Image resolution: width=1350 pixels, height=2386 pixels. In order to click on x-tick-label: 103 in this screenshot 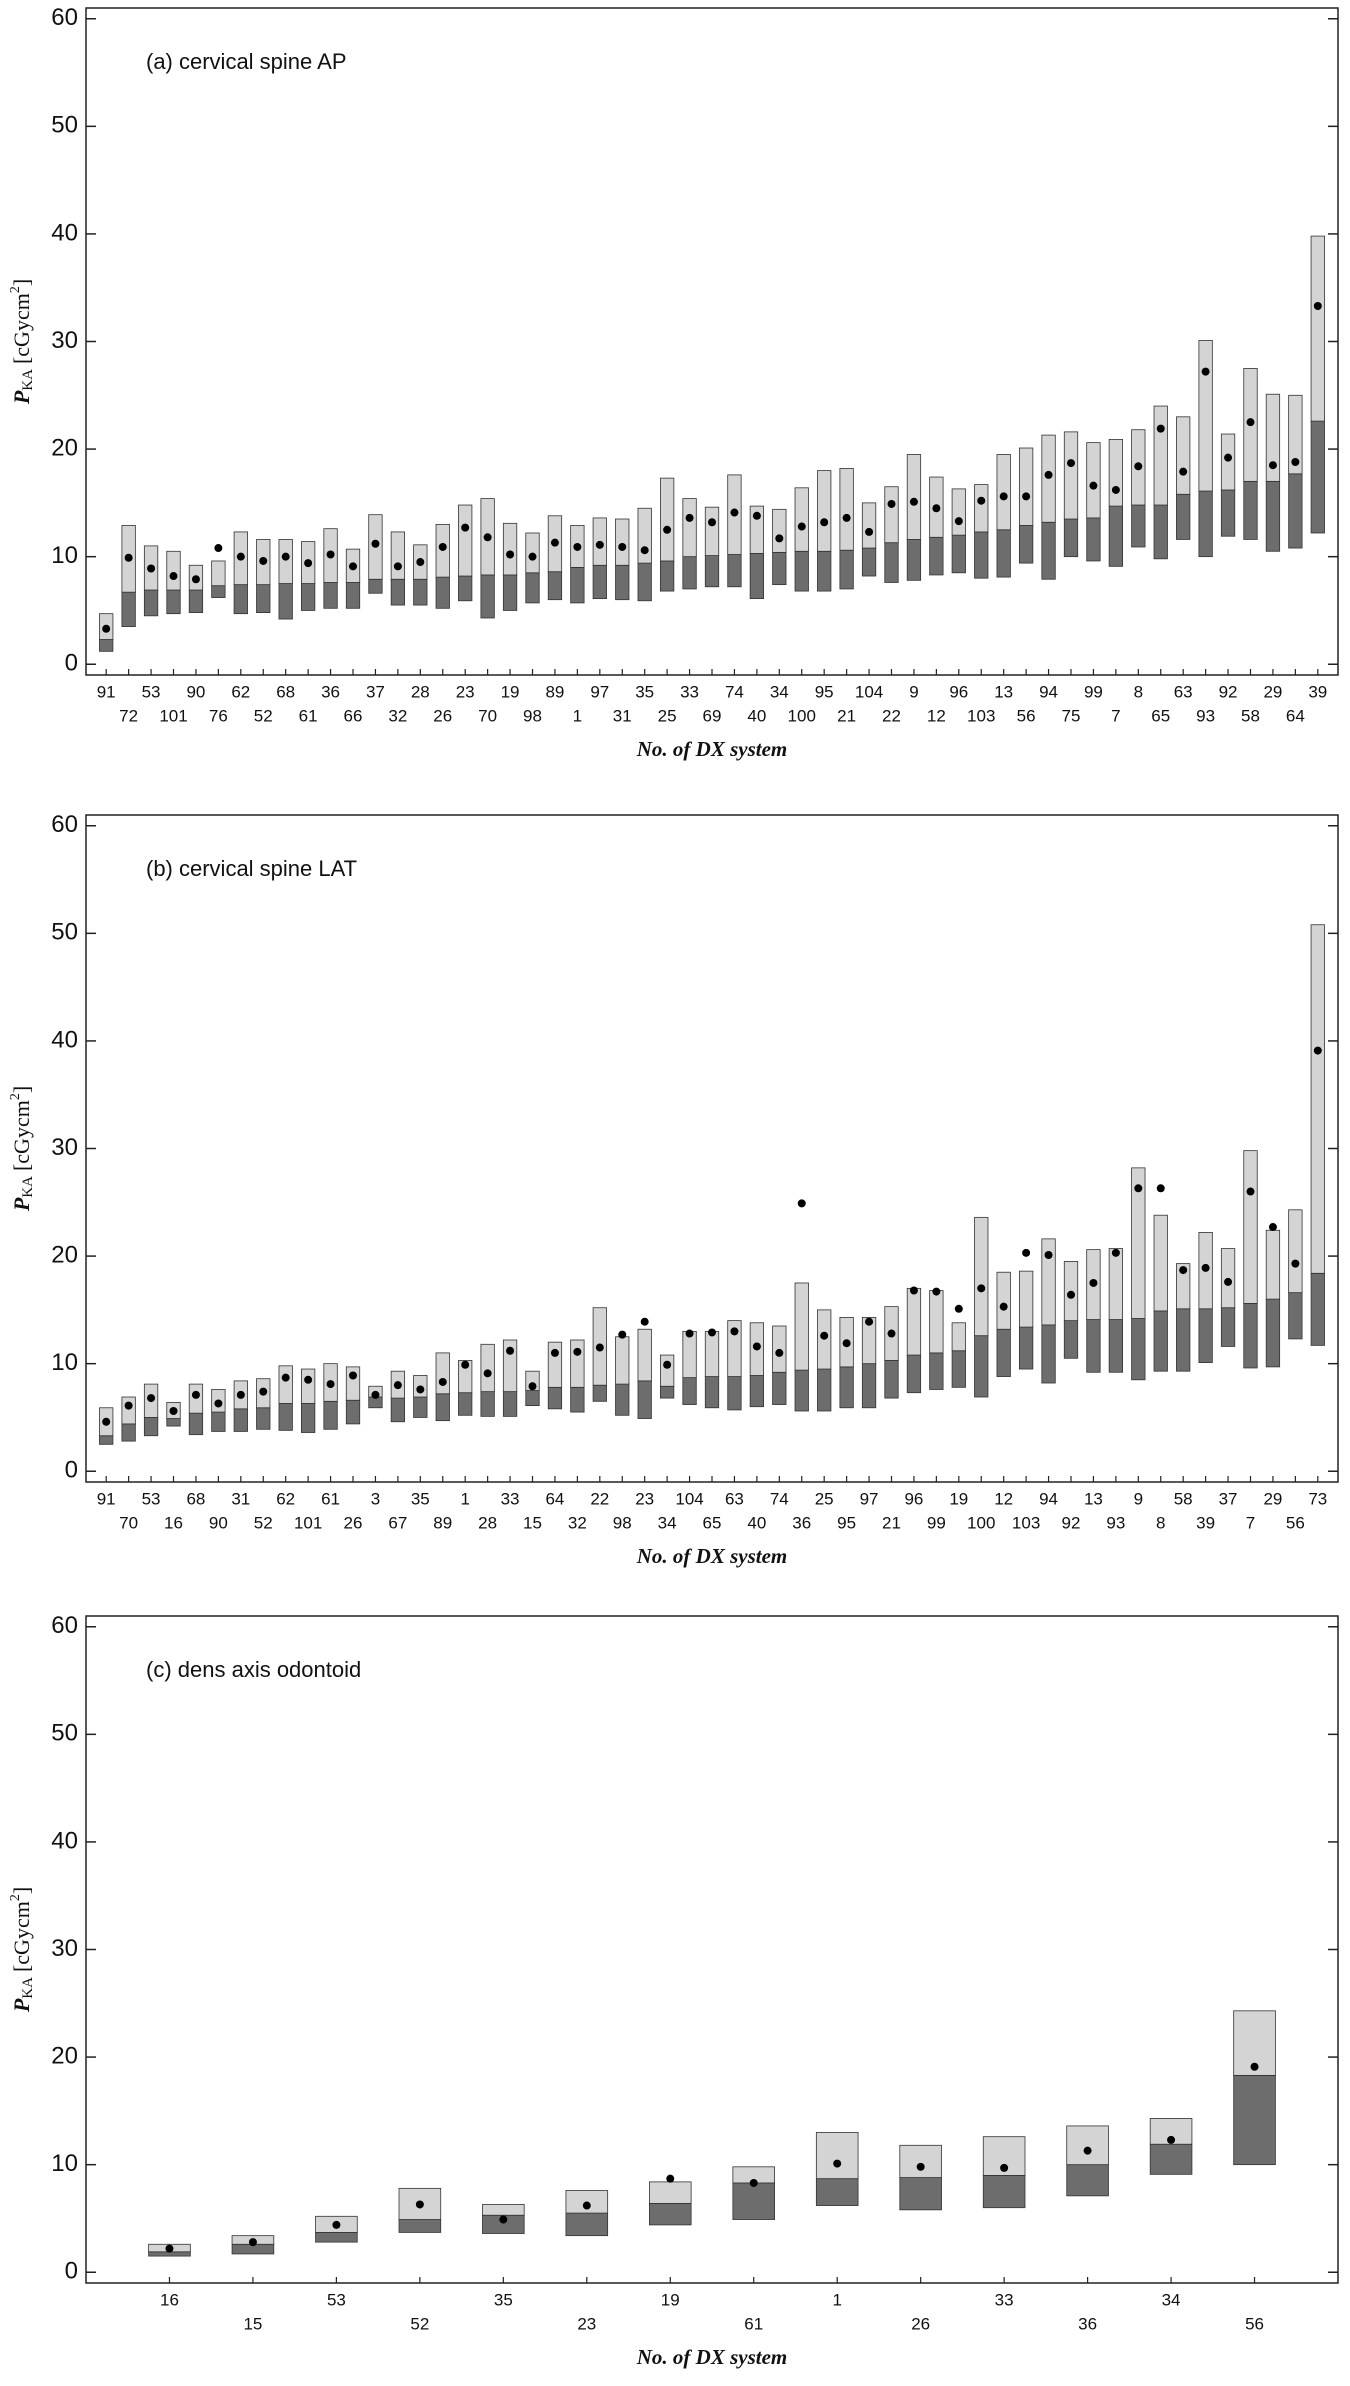, I will do `click(1026, 1522)`.